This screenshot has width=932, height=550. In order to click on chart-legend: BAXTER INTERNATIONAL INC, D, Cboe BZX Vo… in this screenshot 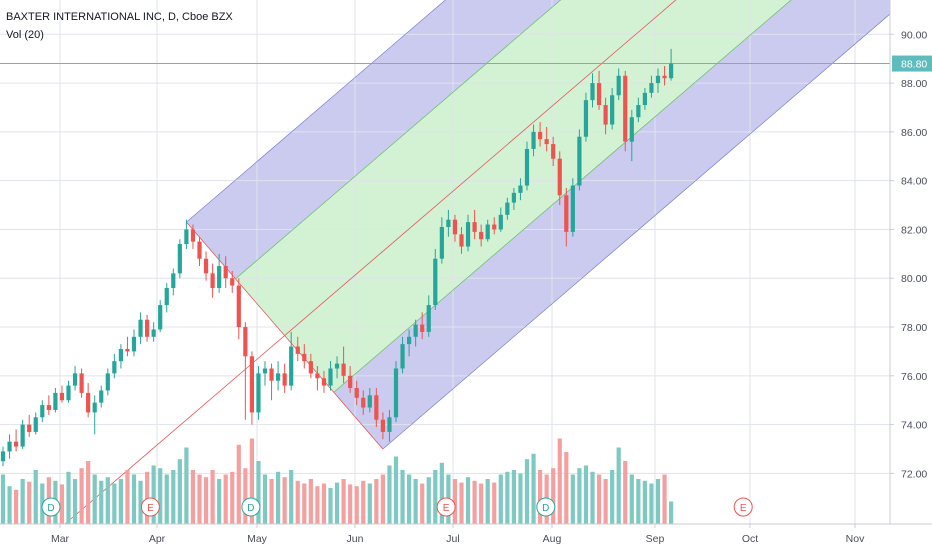, I will do `click(119, 26)`.